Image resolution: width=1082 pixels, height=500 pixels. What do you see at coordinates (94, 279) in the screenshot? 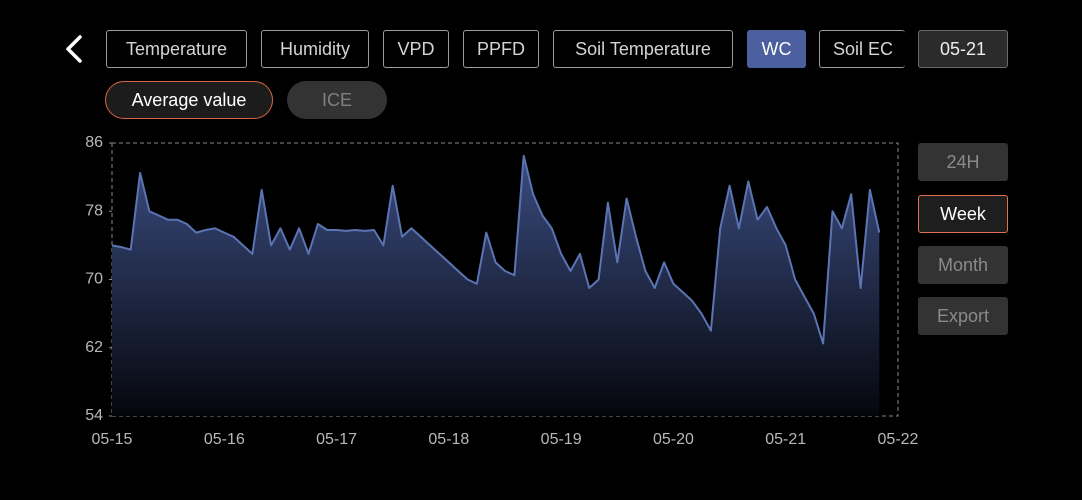
I see `y-tick-label: 70` at bounding box center [94, 279].